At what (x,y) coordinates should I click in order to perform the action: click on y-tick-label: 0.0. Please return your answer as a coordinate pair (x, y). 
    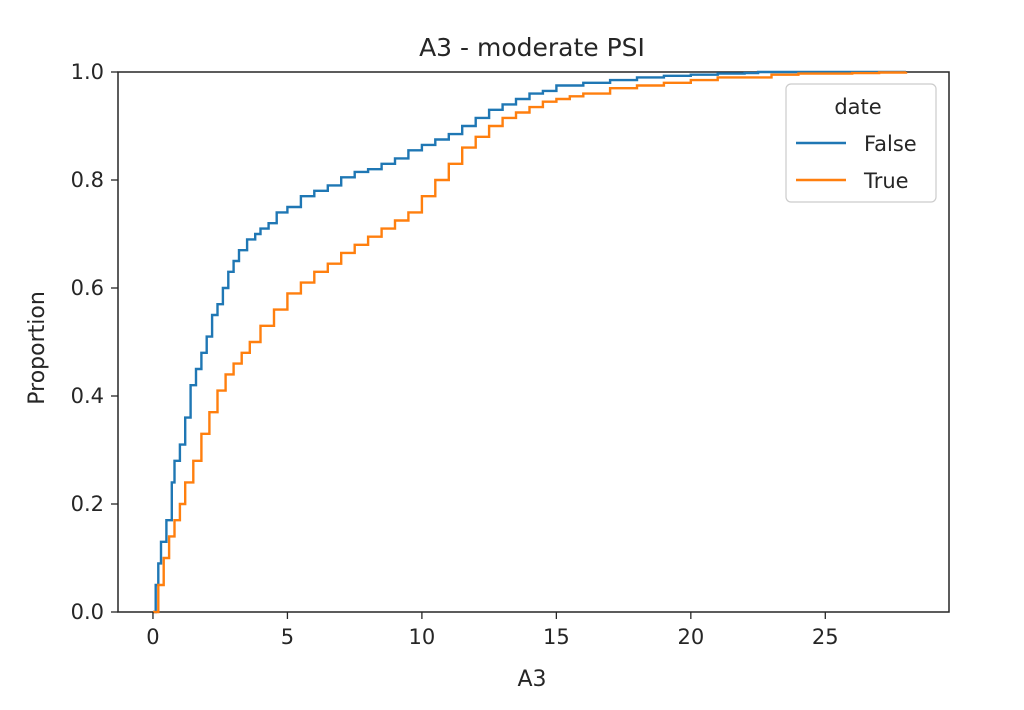
    Looking at the image, I should click on (87, 612).